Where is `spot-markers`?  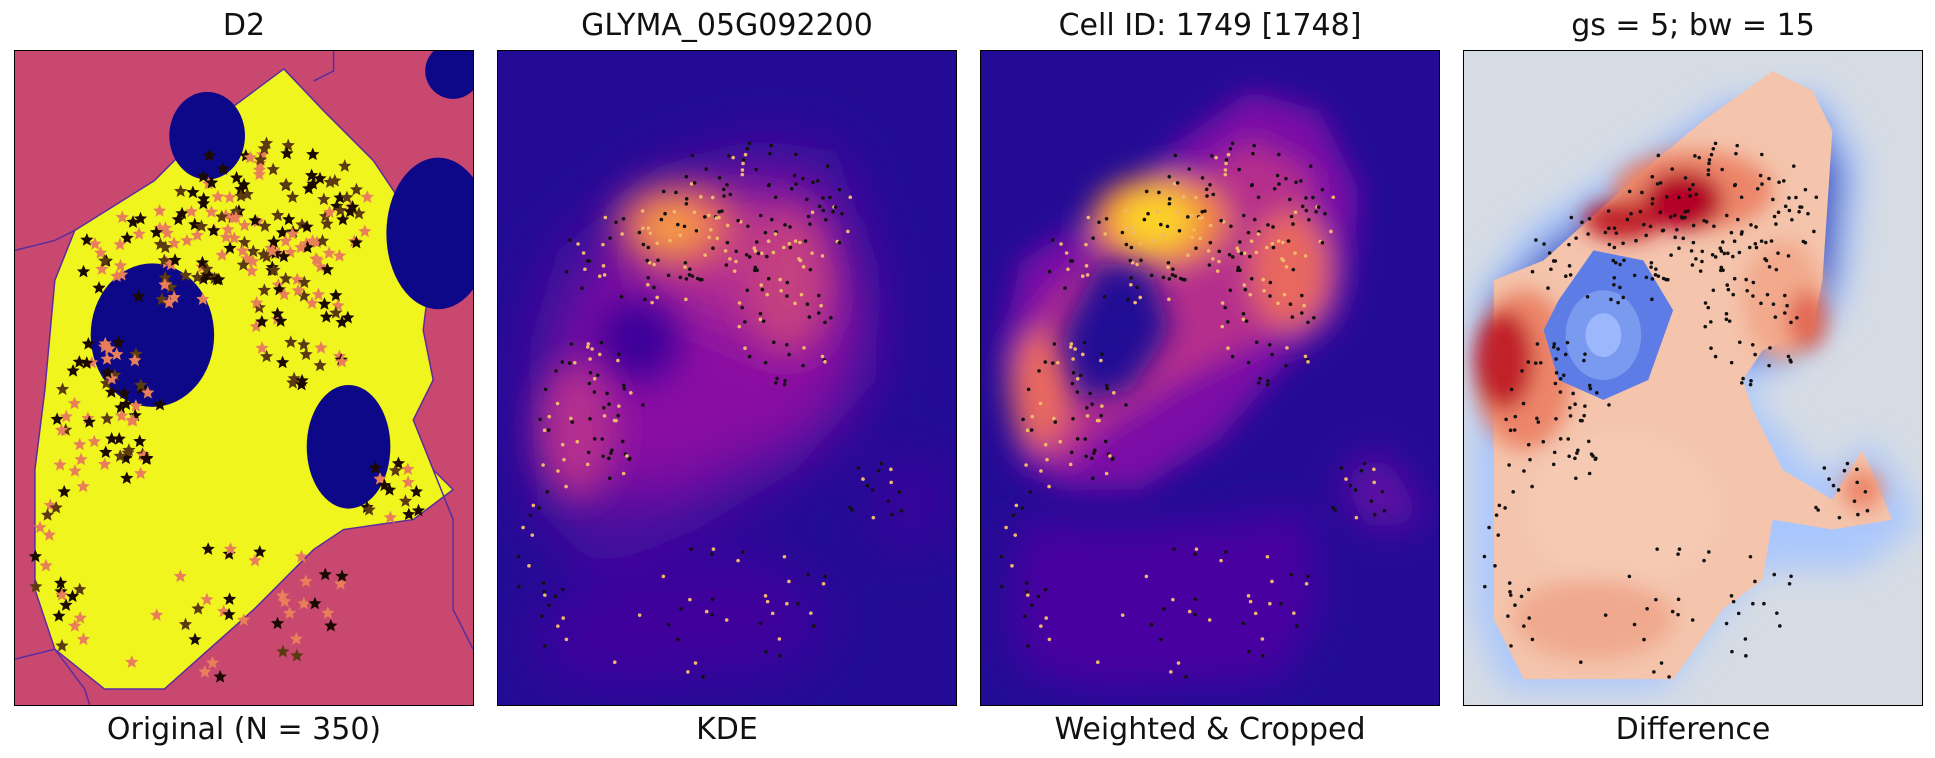
spot-markers is located at coordinates (1193, 410).